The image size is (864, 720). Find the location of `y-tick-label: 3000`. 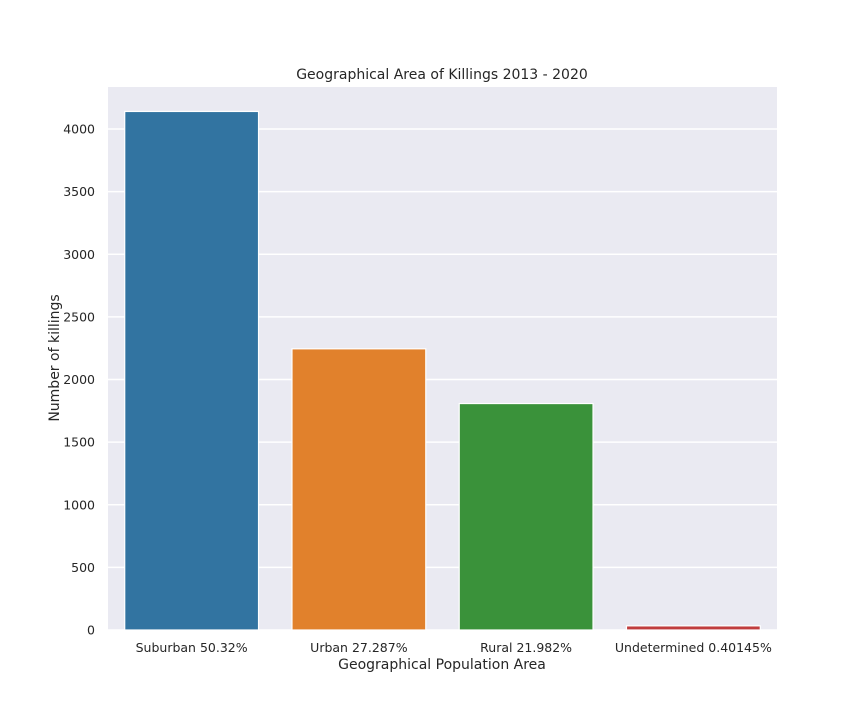

y-tick-label: 3000 is located at coordinates (79, 254).